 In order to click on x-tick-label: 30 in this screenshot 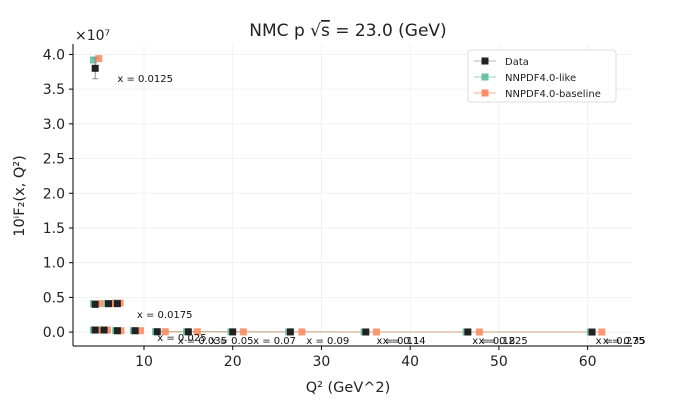, I will do `click(322, 362)`.